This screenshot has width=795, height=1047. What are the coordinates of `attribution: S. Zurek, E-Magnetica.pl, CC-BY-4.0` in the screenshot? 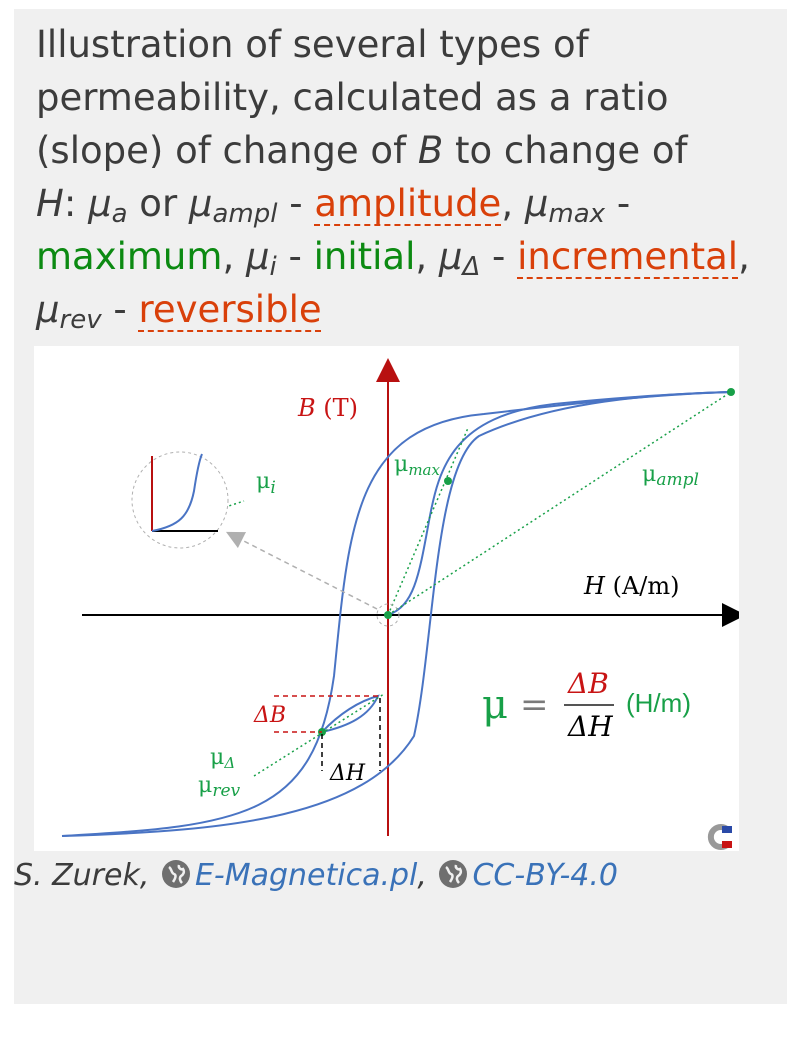 It's located at (316, 875).